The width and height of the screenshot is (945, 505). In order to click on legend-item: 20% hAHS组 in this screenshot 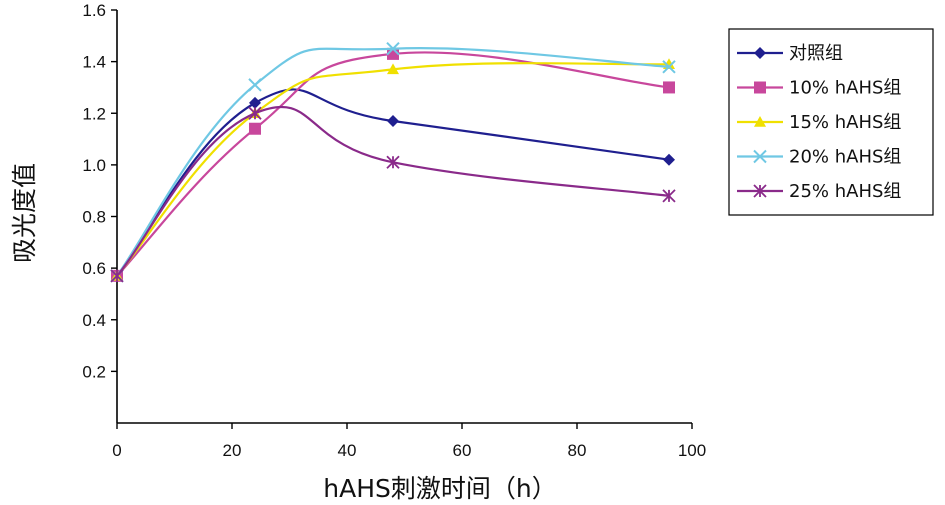, I will do `click(819, 157)`.